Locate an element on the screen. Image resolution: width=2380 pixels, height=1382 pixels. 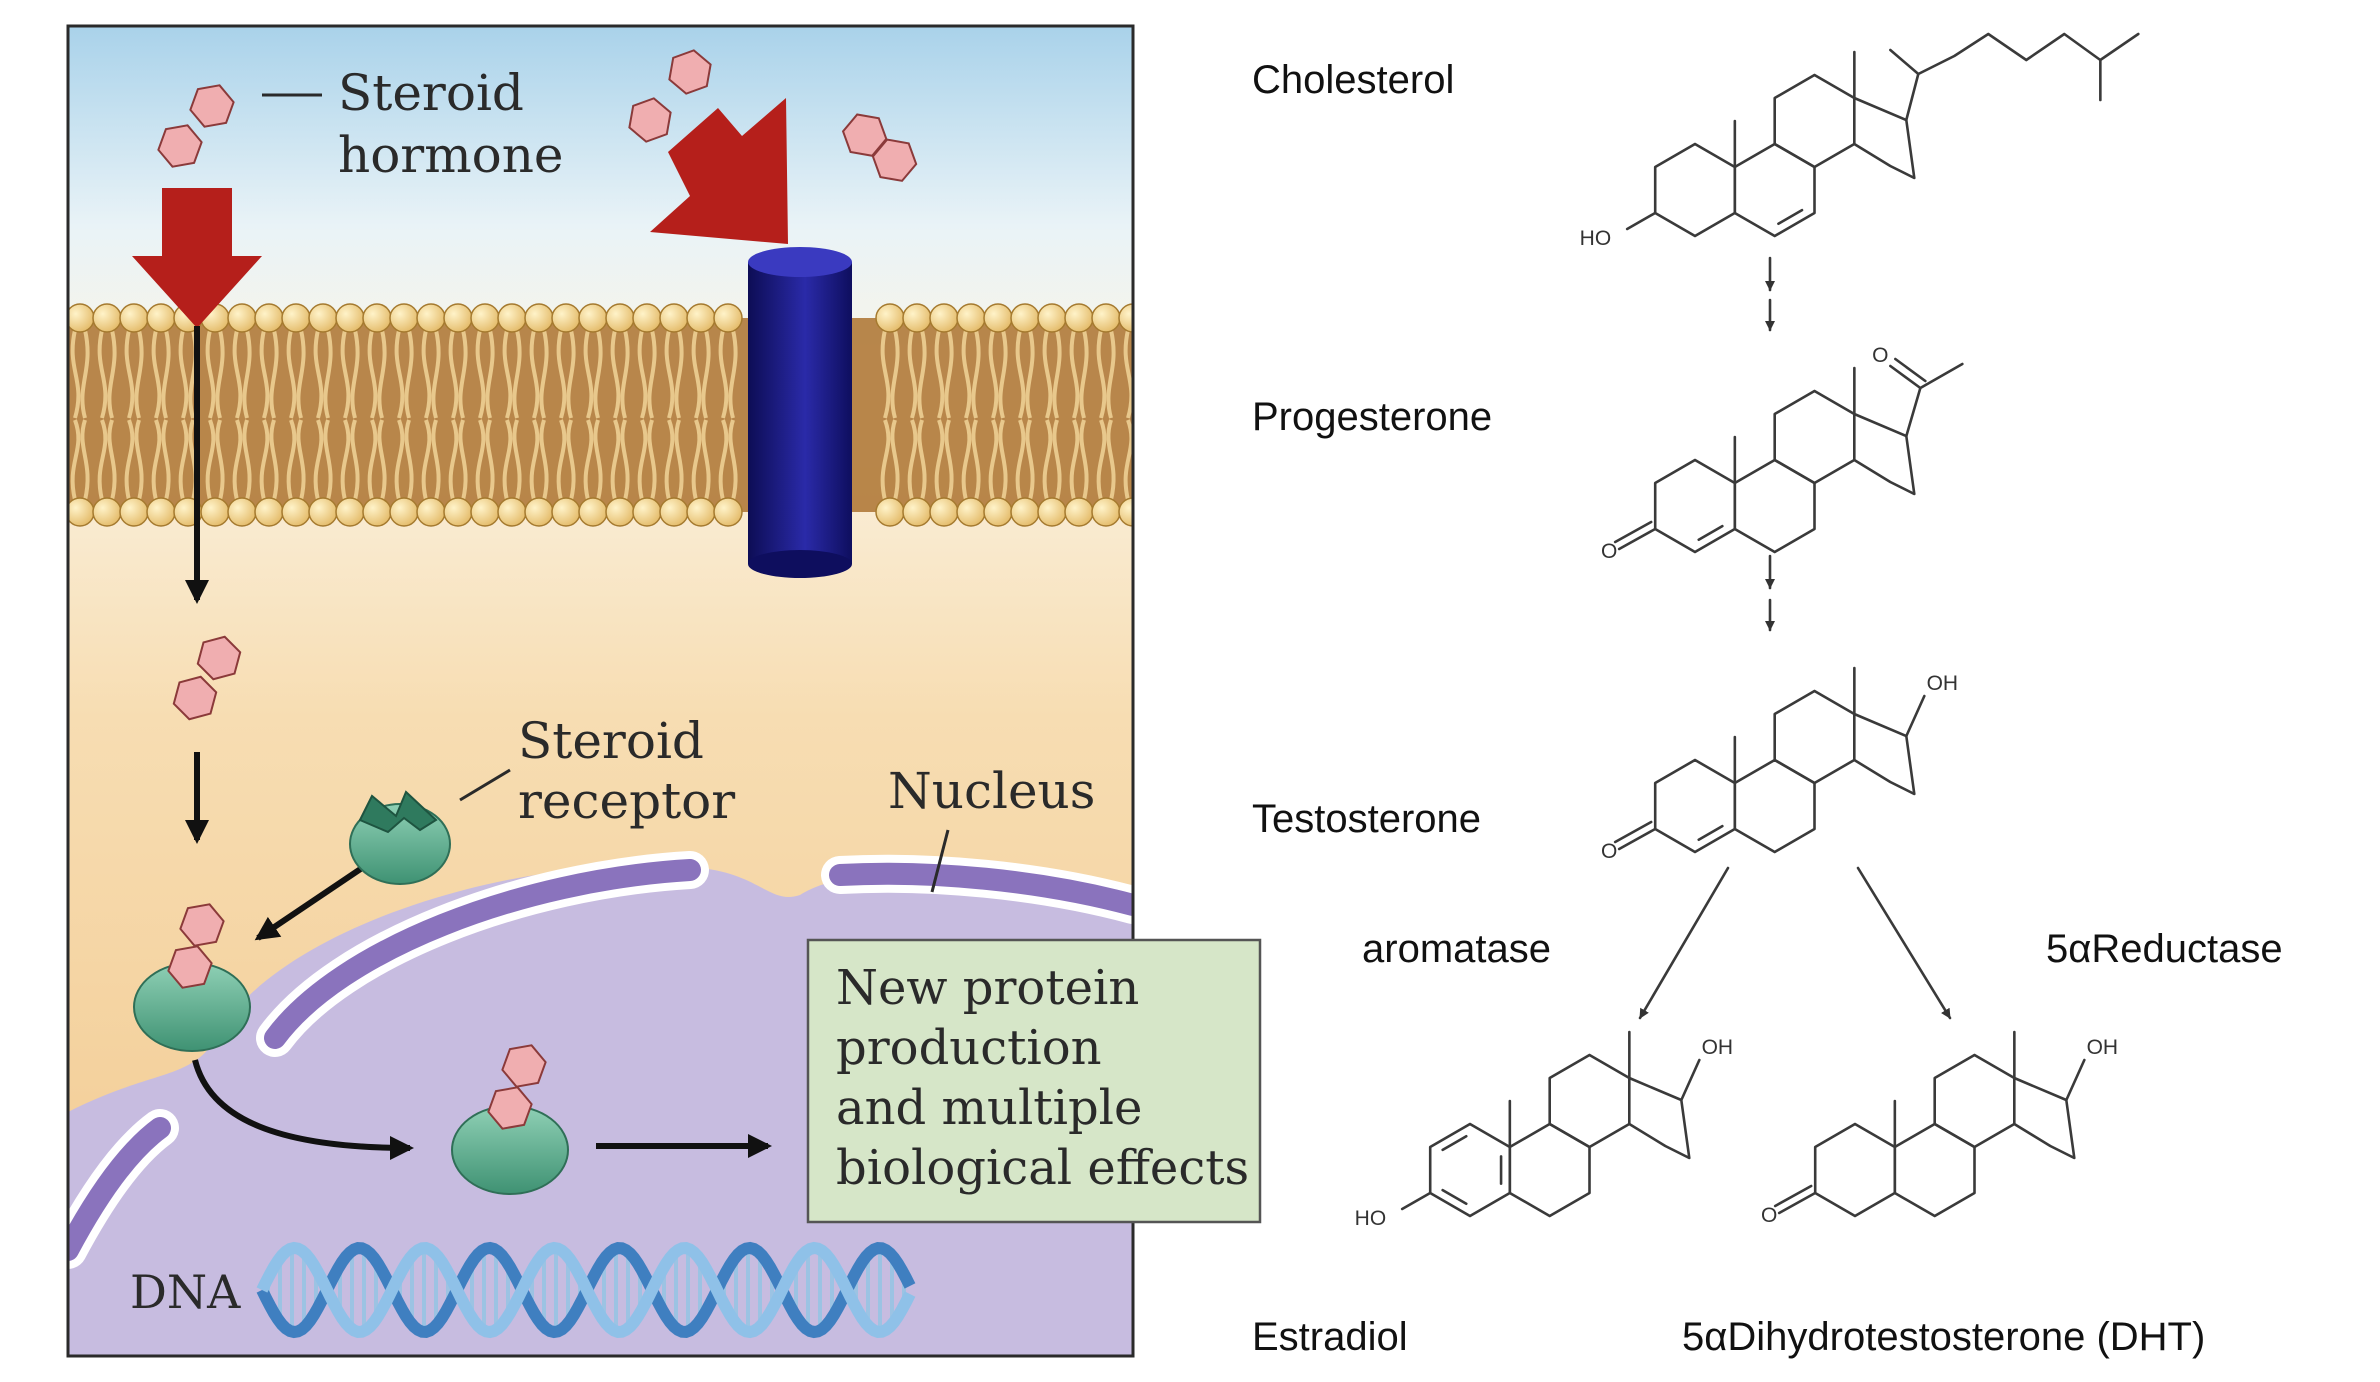
receptor-approach-arrow is located at coordinates (309, 903).